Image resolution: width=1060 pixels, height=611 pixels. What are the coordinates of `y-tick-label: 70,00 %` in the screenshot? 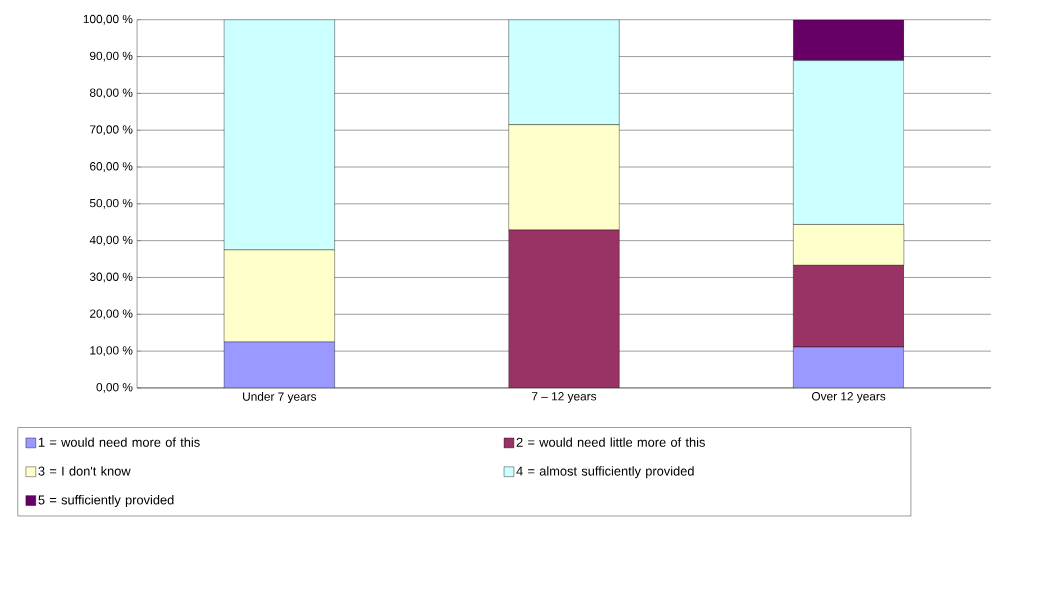 It's located at (111, 130).